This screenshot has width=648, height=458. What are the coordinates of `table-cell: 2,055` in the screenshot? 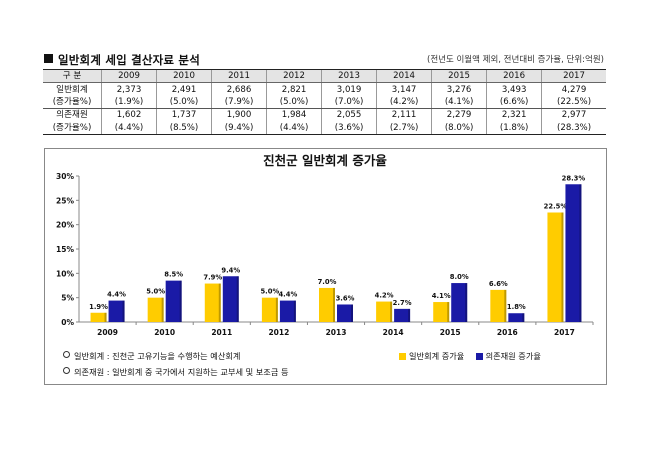 It's located at (349, 115).